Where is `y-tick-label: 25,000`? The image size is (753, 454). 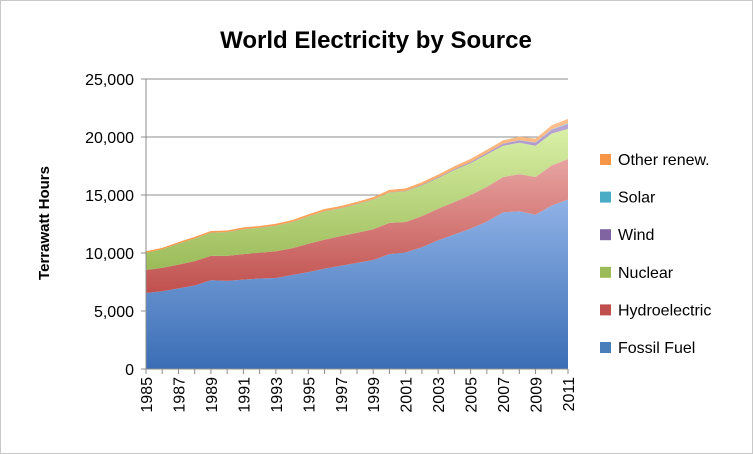 y-tick-label: 25,000 is located at coordinates (109, 80).